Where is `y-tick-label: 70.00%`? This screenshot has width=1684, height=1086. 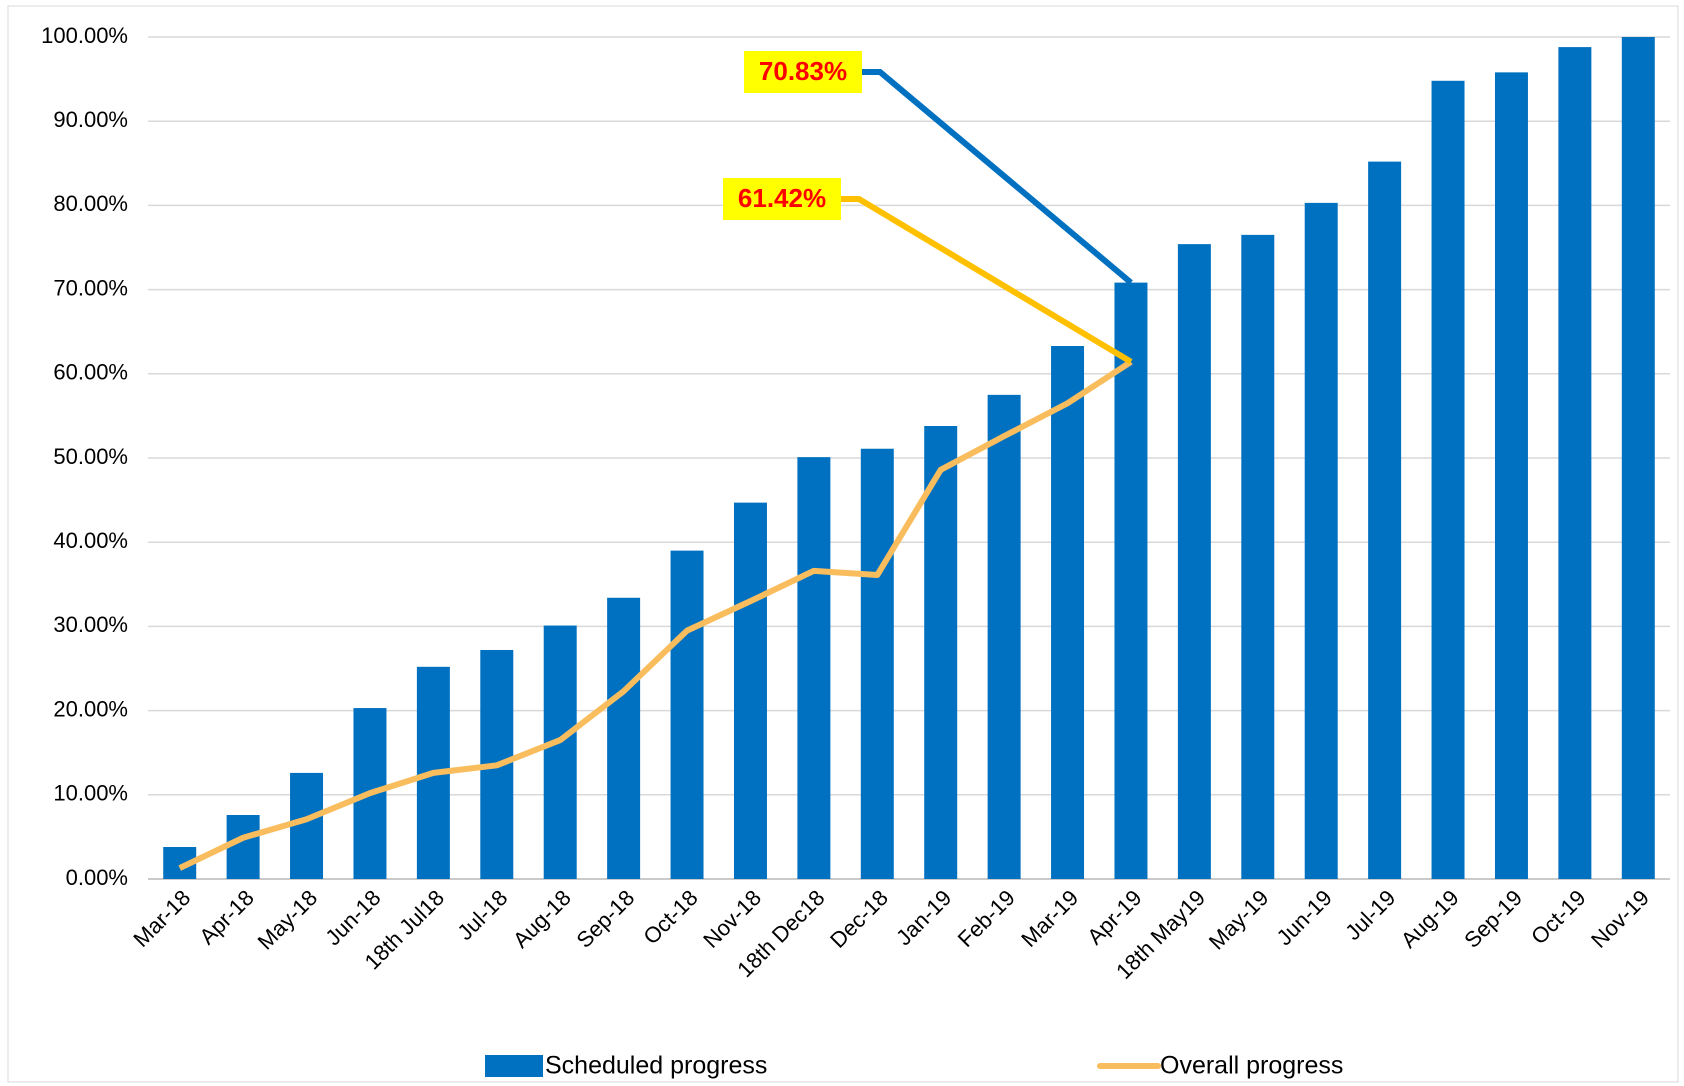 y-tick-label: 70.00% is located at coordinates (90, 287).